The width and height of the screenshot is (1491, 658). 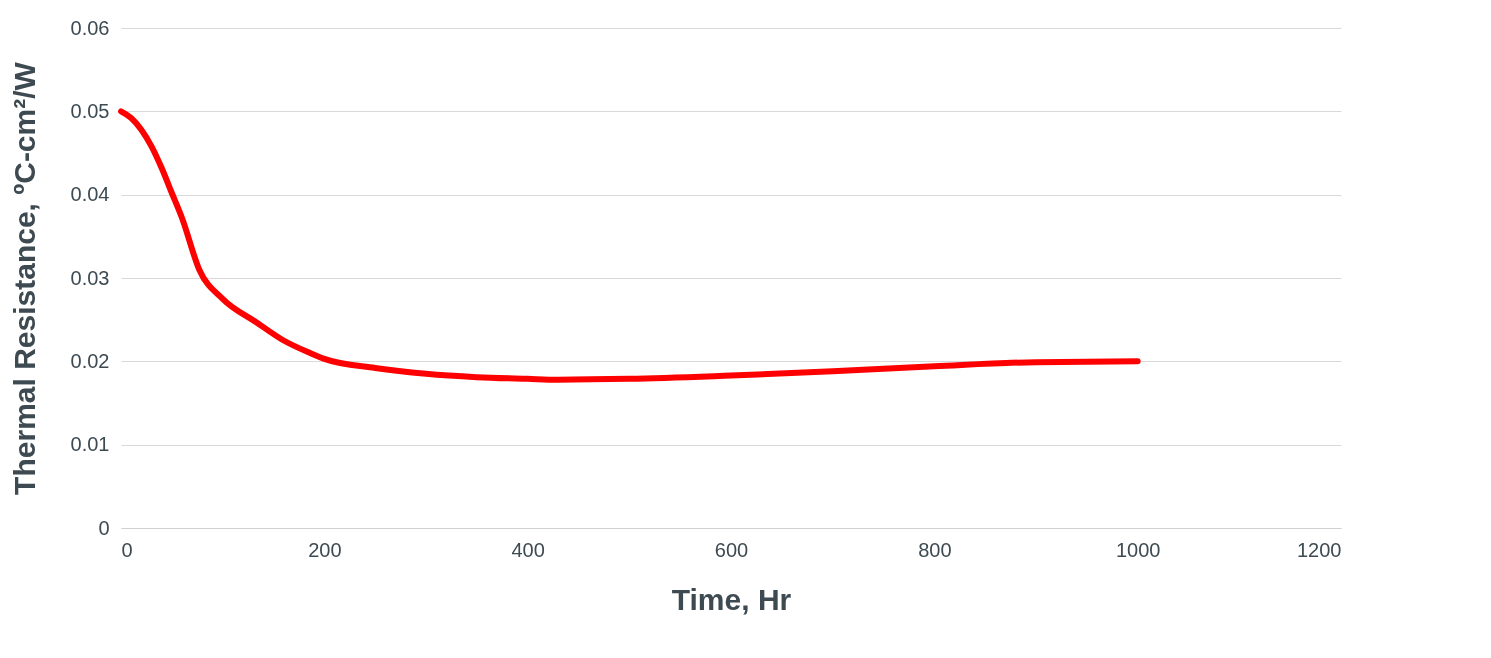 What do you see at coordinates (127, 549) in the screenshot?
I see `x-tick-label: 0` at bounding box center [127, 549].